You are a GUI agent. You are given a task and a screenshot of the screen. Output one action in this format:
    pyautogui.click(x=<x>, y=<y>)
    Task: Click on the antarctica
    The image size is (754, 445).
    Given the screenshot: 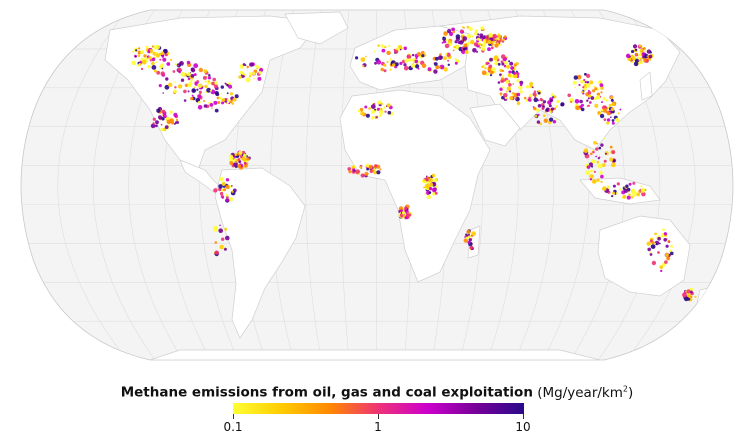 What is the action you would take?
    pyautogui.click(x=375, y=354)
    